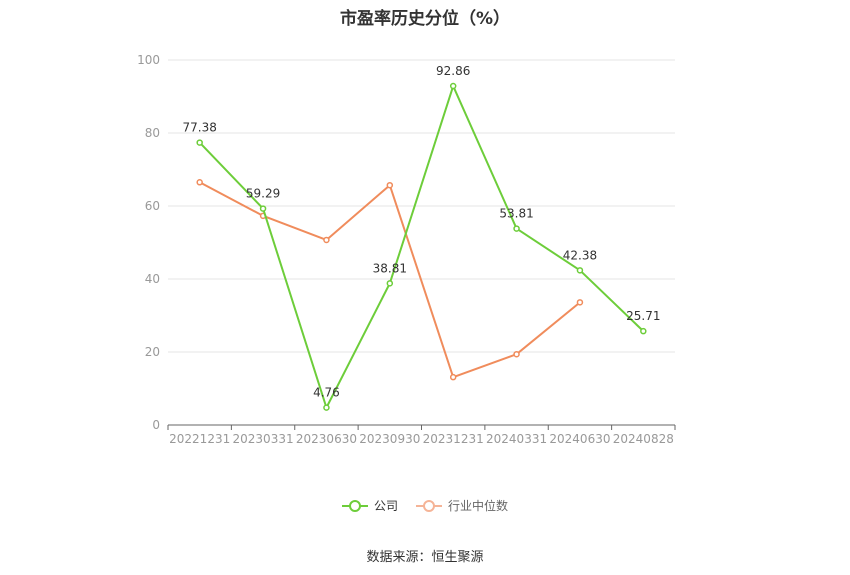 Image resolution: width=850 pixels, height=575 pixels. Describe the element at coordinates (385, 506) in the screenshot. I see `legend-label-company: 公司` at that location.